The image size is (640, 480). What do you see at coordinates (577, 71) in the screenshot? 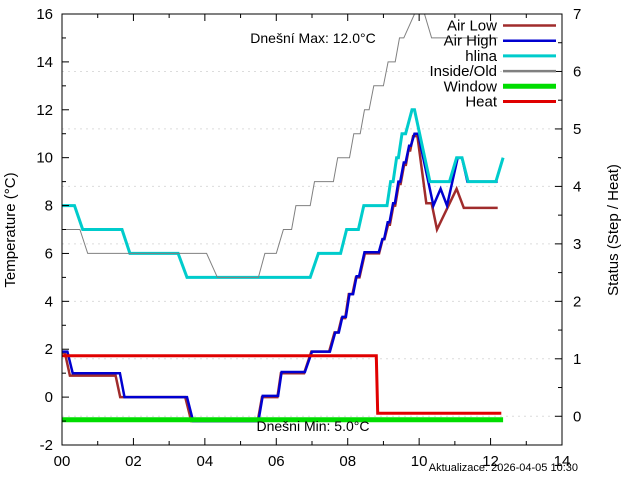
I see `y2-tick-label: 6` at bounding box center [577, 71].